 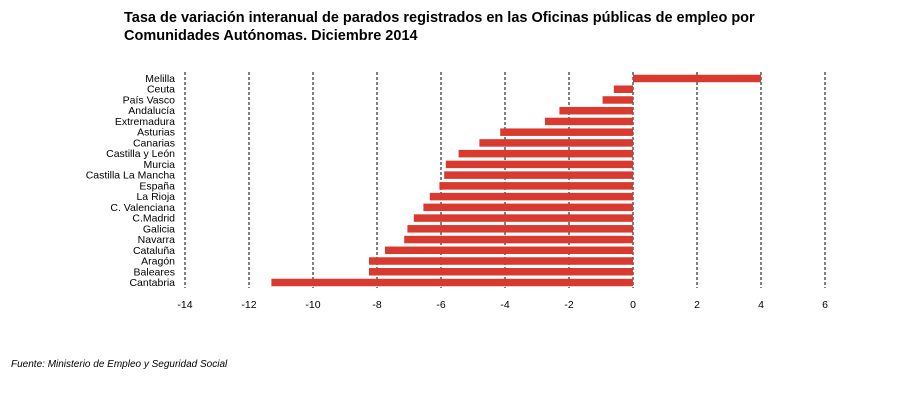 What do you see at coordinates (161, 90) in the screenshot?
I see `category-label-1: Ceuta` at bounding box center [161, 90].